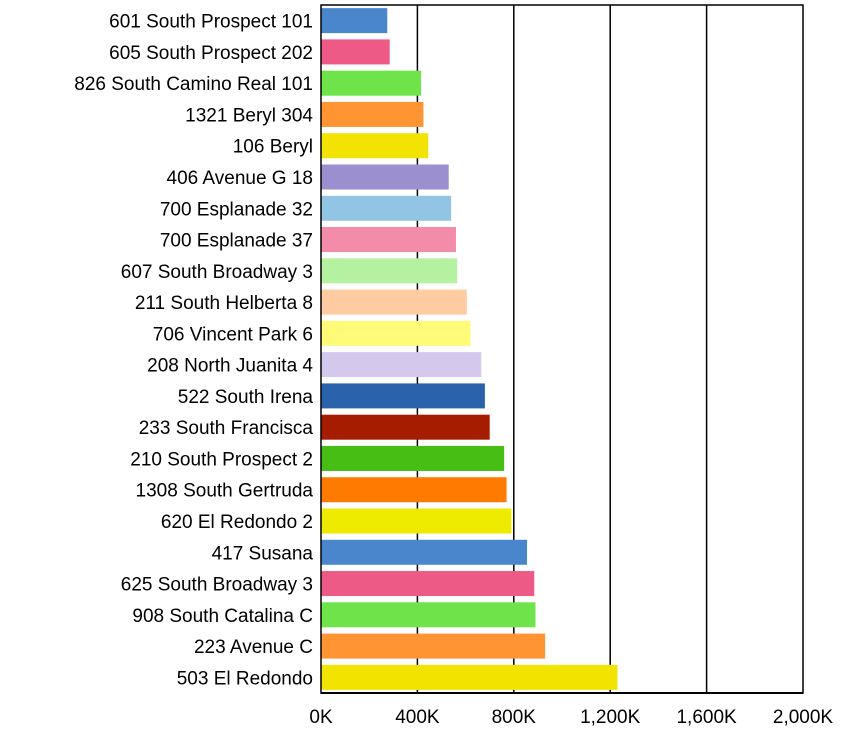 The width and height of the screenshot is (859, 731). What do you see at coordinates (514, 717) in the screenshot?
I see `x-tick-label: 800K` at bounding box center [514, 717].